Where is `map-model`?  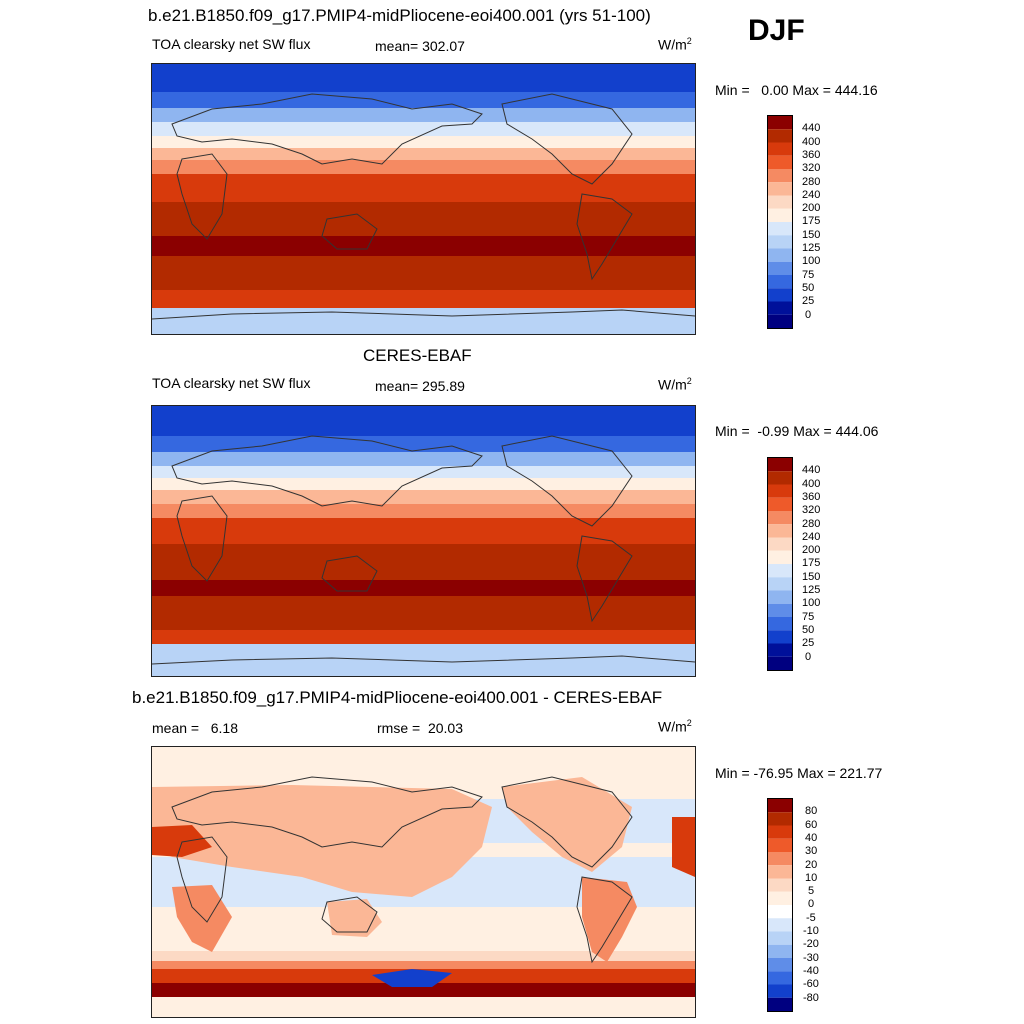 map-model is located at coordinates (423, 199).